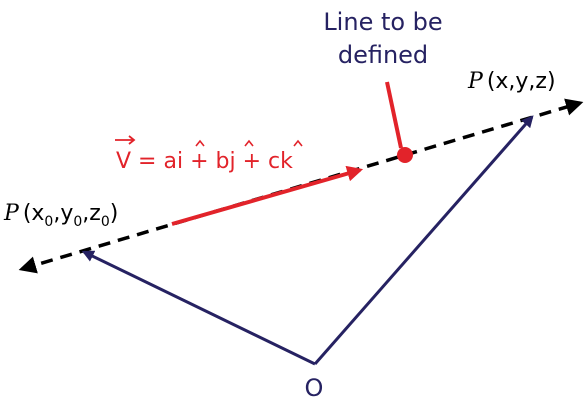 Image resolution: width=588 pixels, height=415 pixels. What do you see at coordinates (11, 213) in the screenshot?
I see `point-p0-symbol: P` at bounding box center [11, 213].